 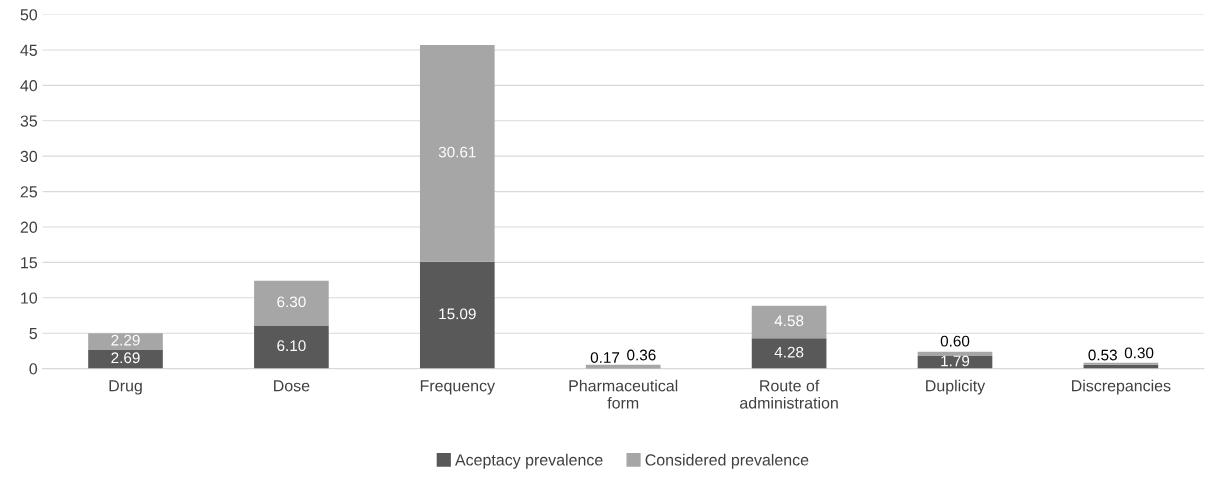 What do you see at coordinates (29, 121) in the screenshot?
I see `y-tick-label: 35` at bounding box center [29, 121].